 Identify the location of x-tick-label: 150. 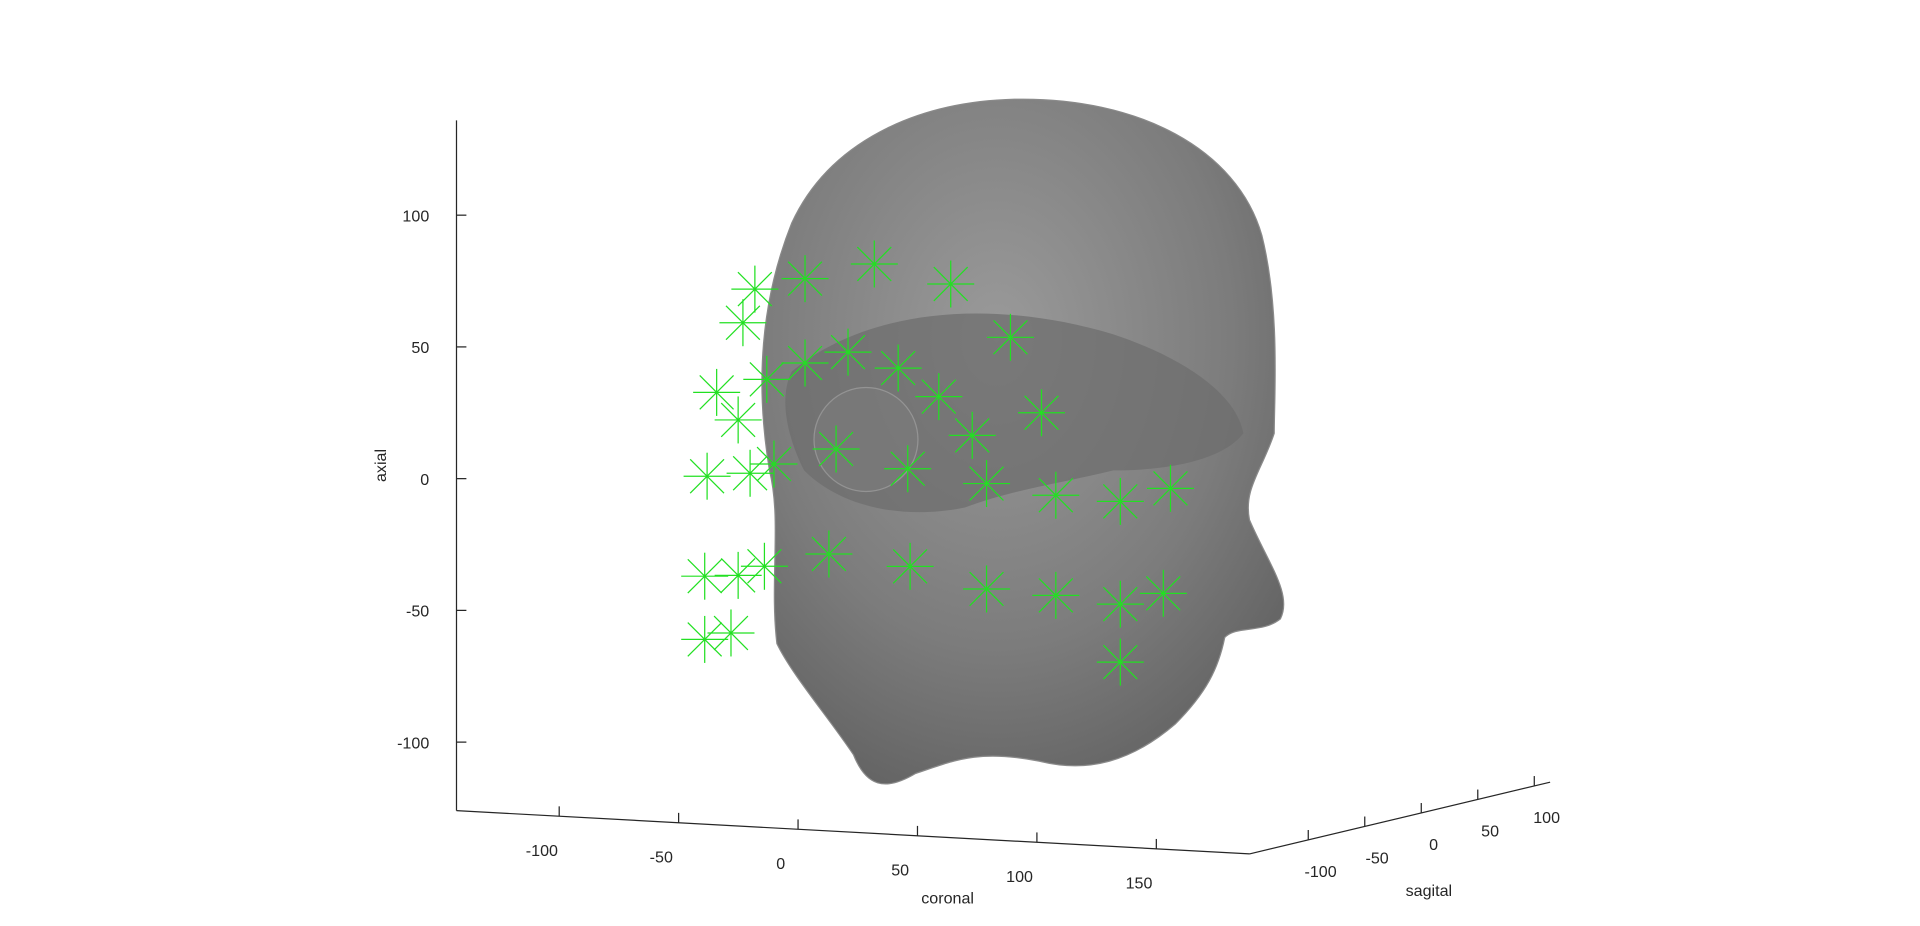
(1139, 883).